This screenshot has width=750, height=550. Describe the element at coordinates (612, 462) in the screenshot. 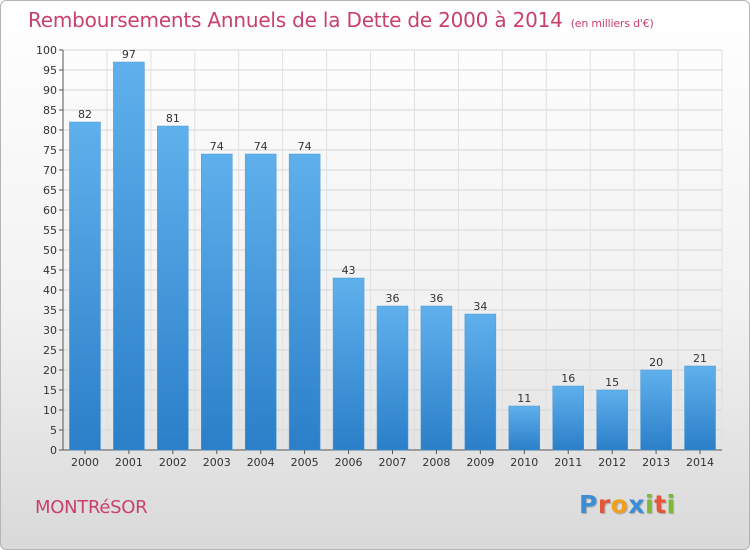

I see `x-tick-label: 2012` at that location.